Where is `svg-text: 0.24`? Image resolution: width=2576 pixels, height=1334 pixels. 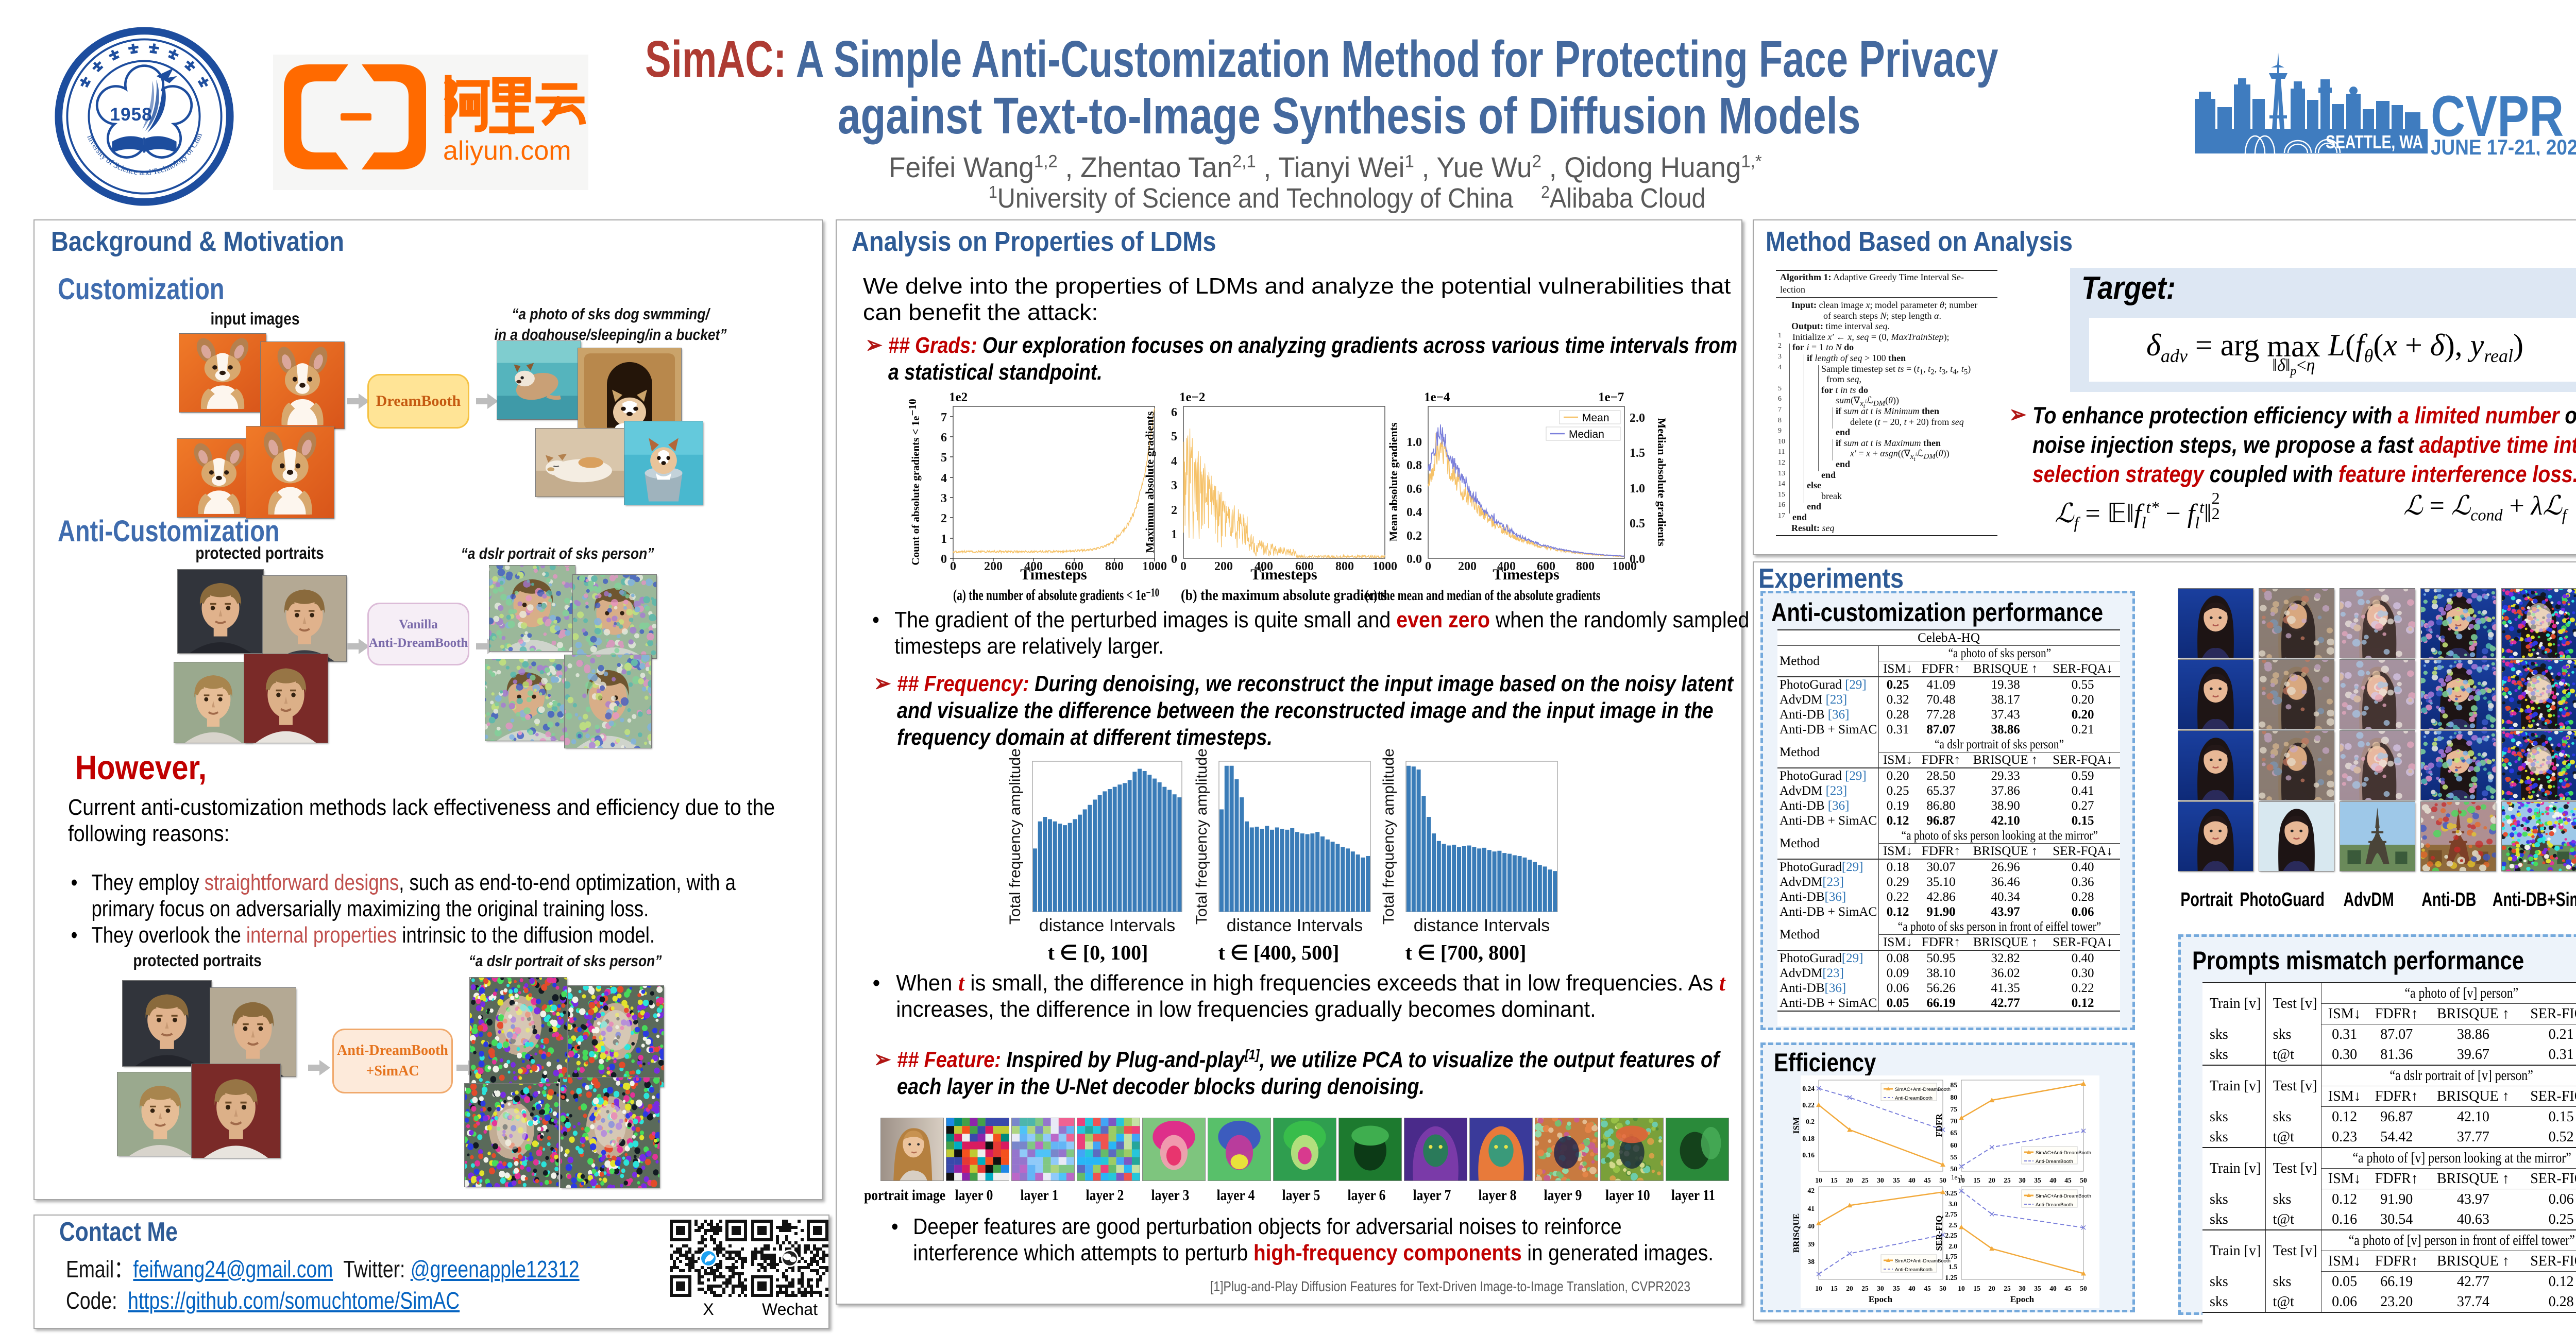 svg-text: 0.24 is located at coordinates (1808, 1088).